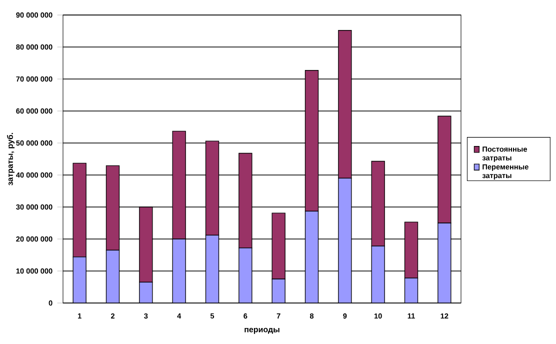 The height and width of the screenshot is (344, 556). Describe the element at coordinates (10, 159) in the screenshot. I see `y-axis-title: затраты, руб.` at that location.